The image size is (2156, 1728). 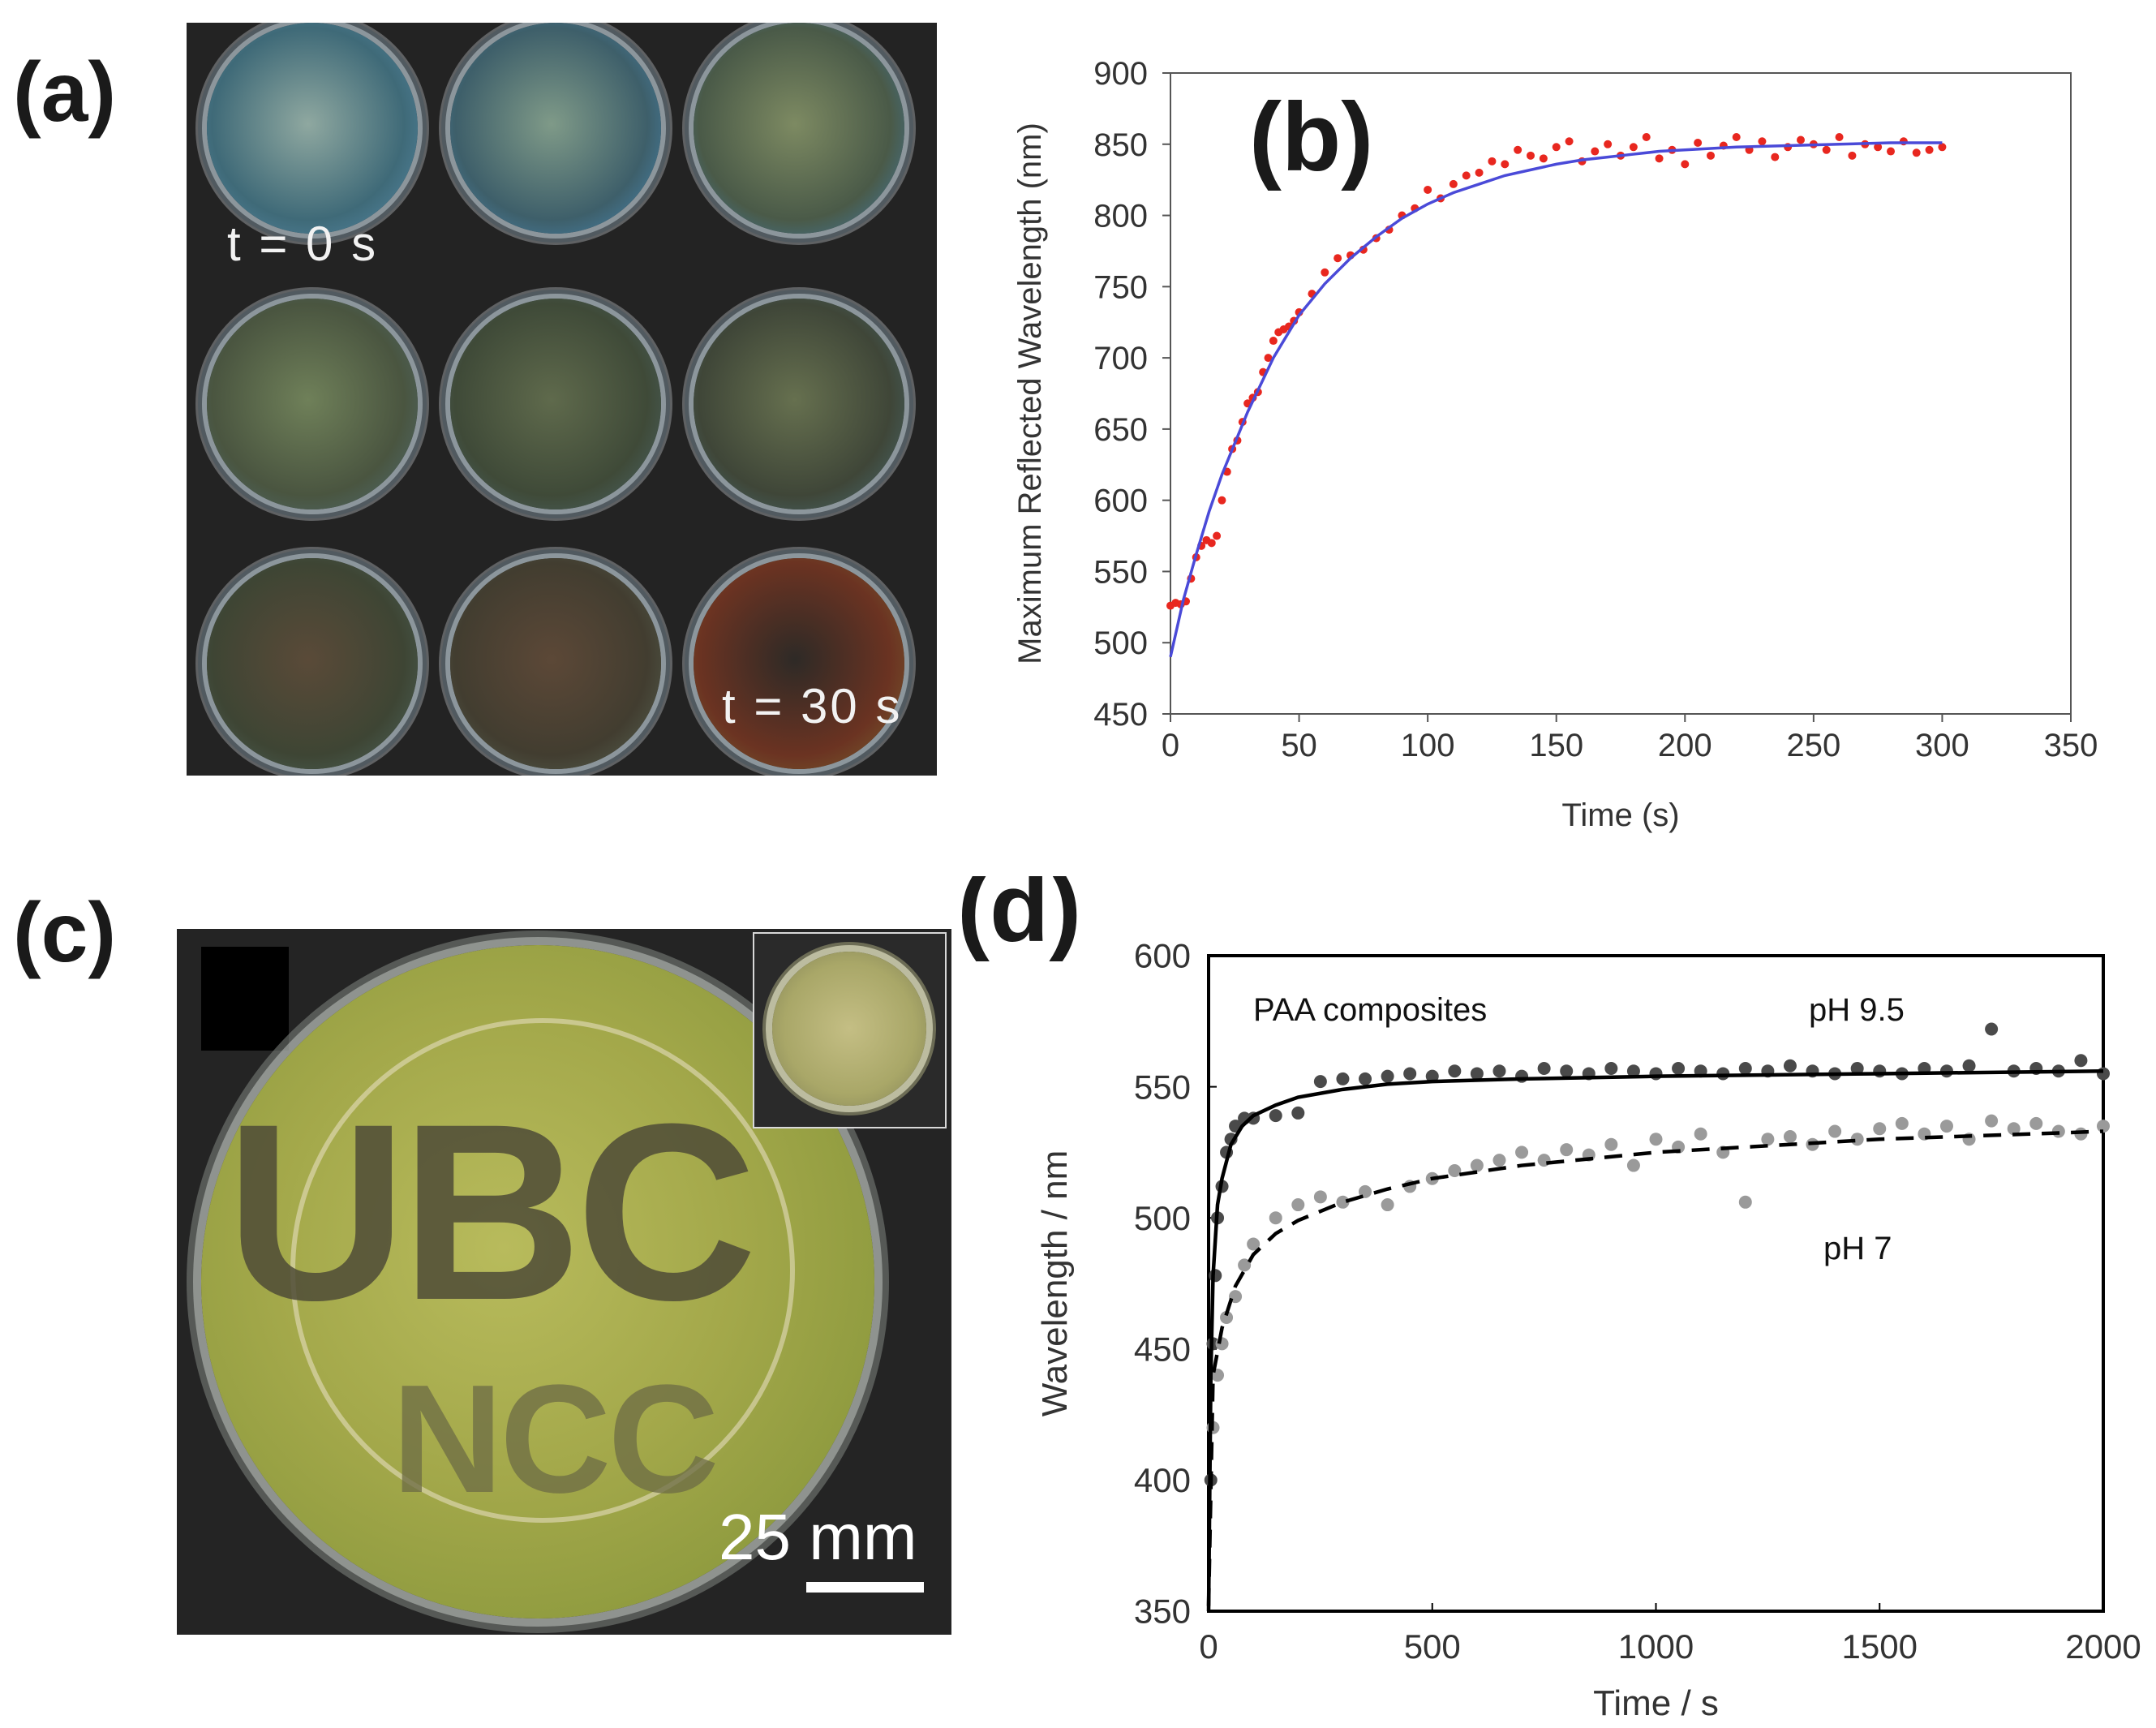 What do you see at coordinates (1120, 430) in the screenshot?
I see `y-tick-label: 650` at bounding box center [1120, 430].